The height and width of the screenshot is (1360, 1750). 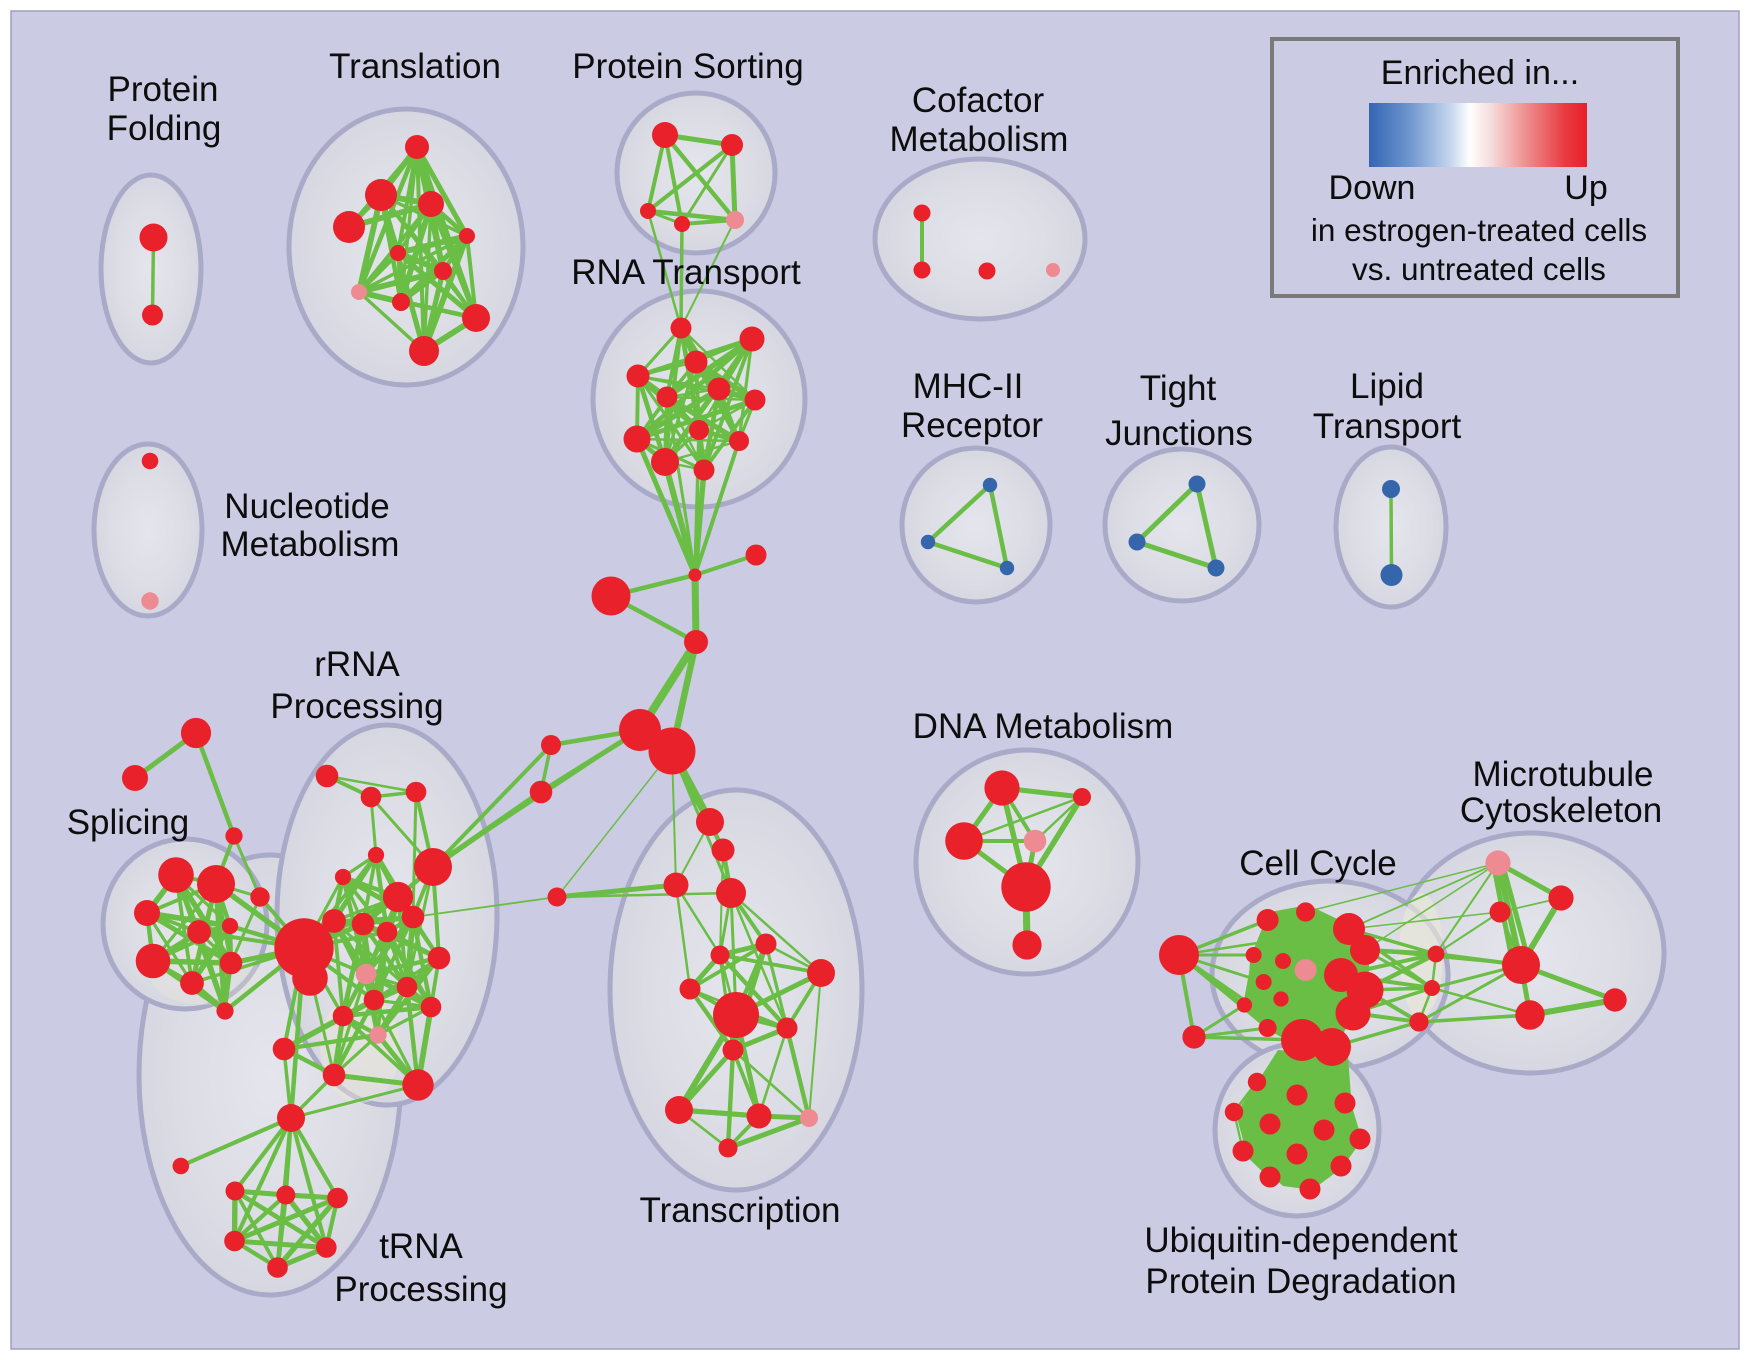 I want to click on svg-text: Microtubule, so click(x=1563, y=774).